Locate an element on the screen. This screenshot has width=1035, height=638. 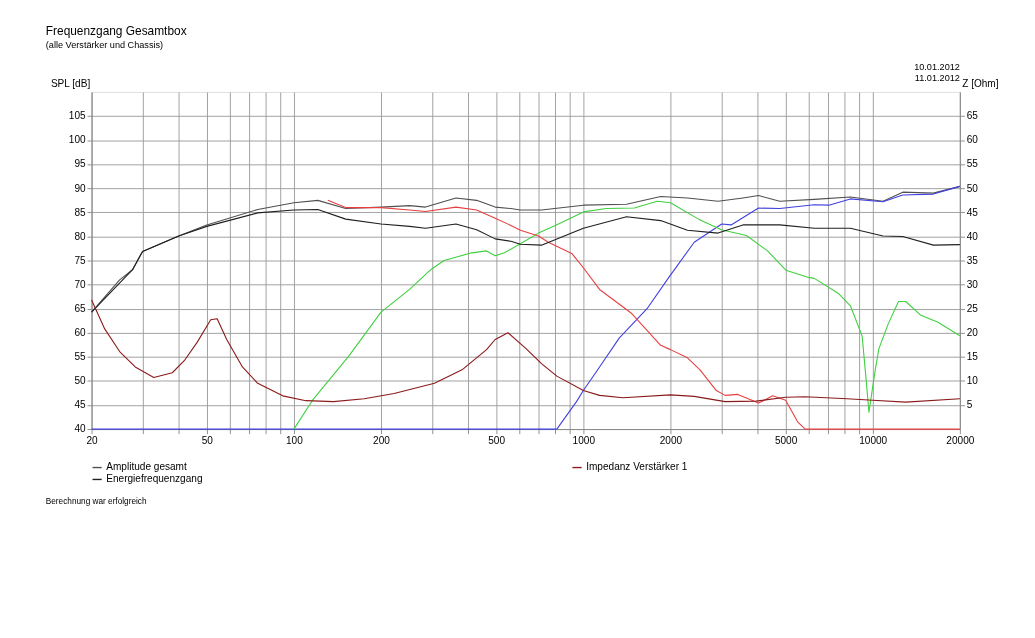
y-tick-label: 105 is located at coordinates (77, 116).